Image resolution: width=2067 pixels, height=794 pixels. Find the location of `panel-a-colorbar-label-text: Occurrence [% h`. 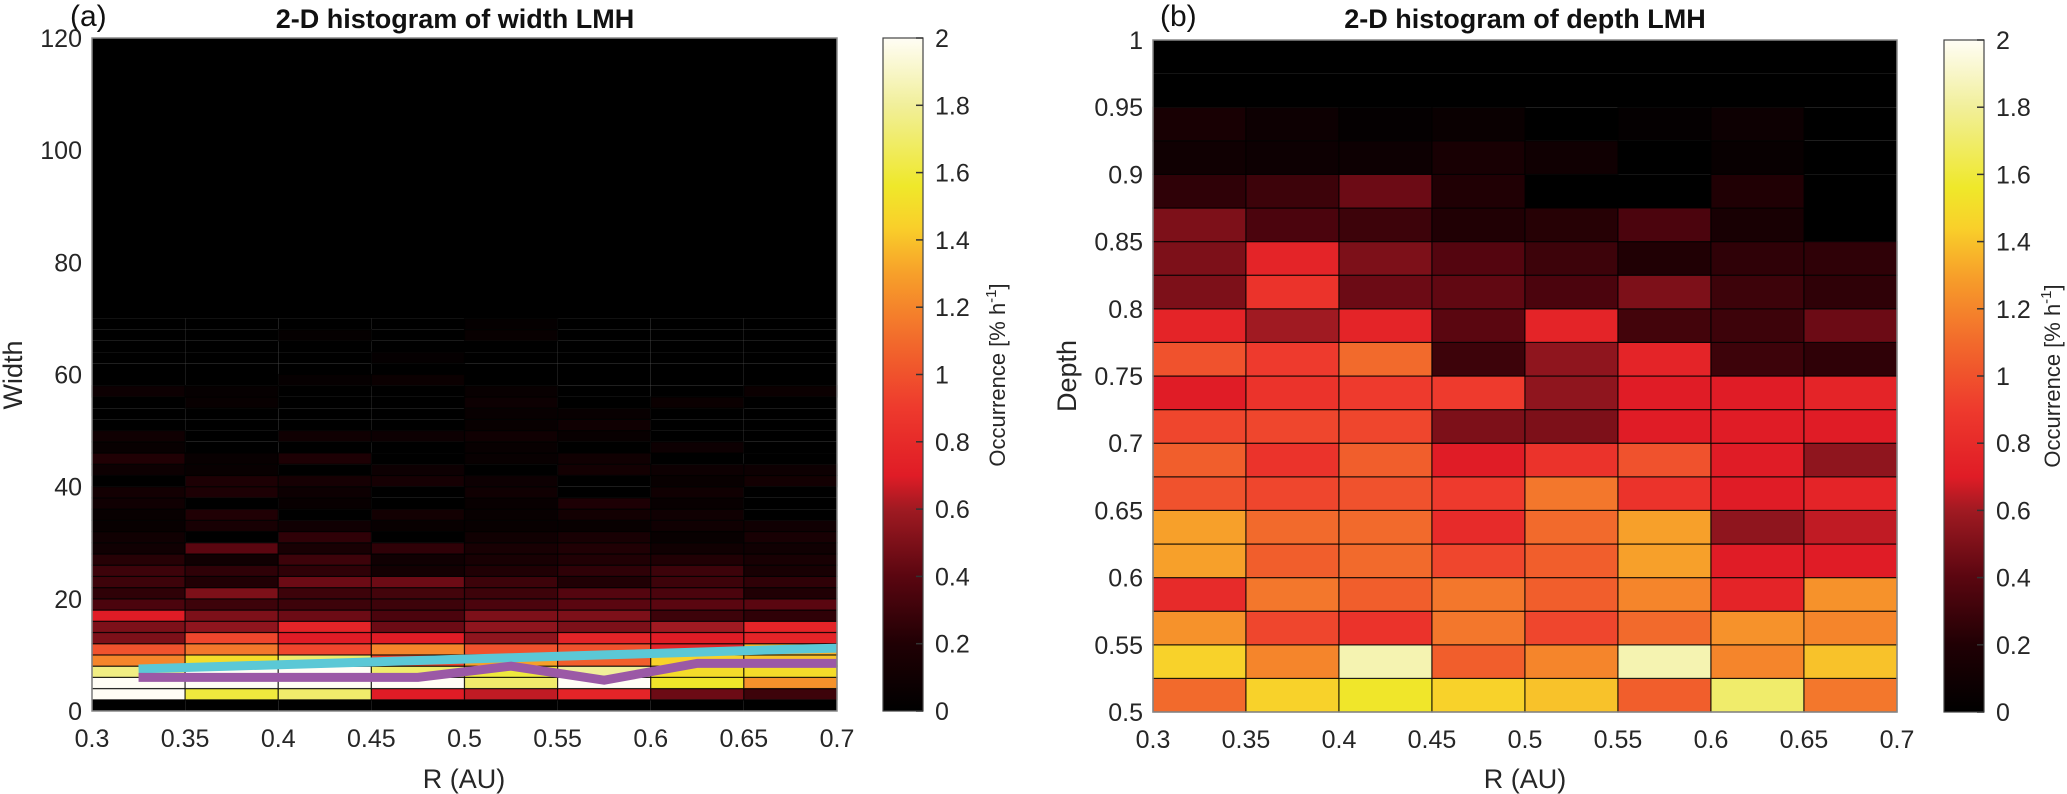

panel-a-colorbar-label-text: Occurrence [% h is located at coordinates (997, 385).